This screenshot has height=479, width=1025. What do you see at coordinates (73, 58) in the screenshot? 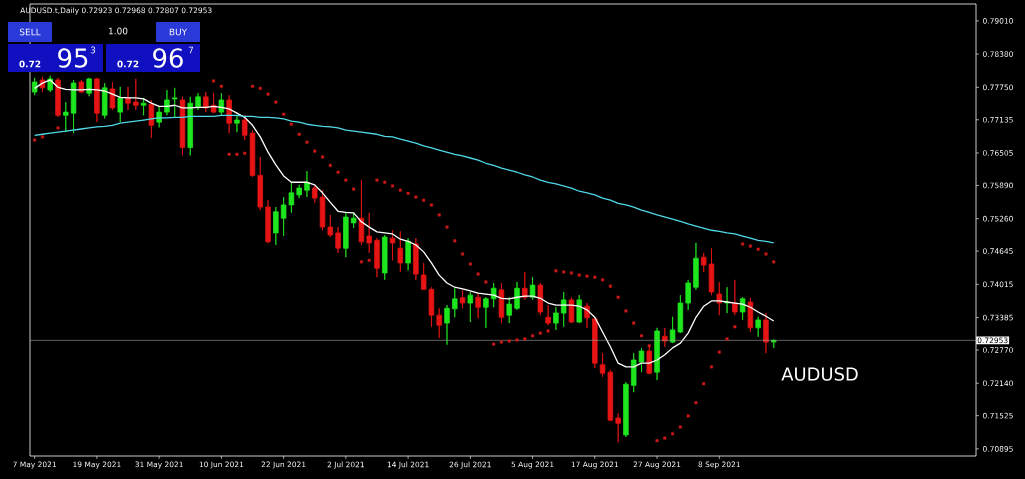
I see `annotation: 95` at bounding box center [73, 58].